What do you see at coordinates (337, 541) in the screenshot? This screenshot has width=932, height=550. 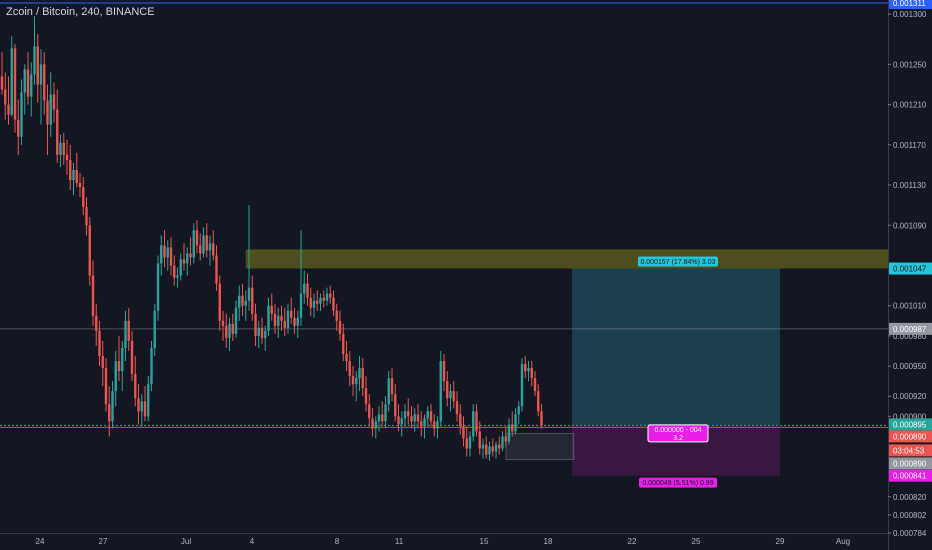 I see `time-tick-label: 8` at bounding box center [337, 541].